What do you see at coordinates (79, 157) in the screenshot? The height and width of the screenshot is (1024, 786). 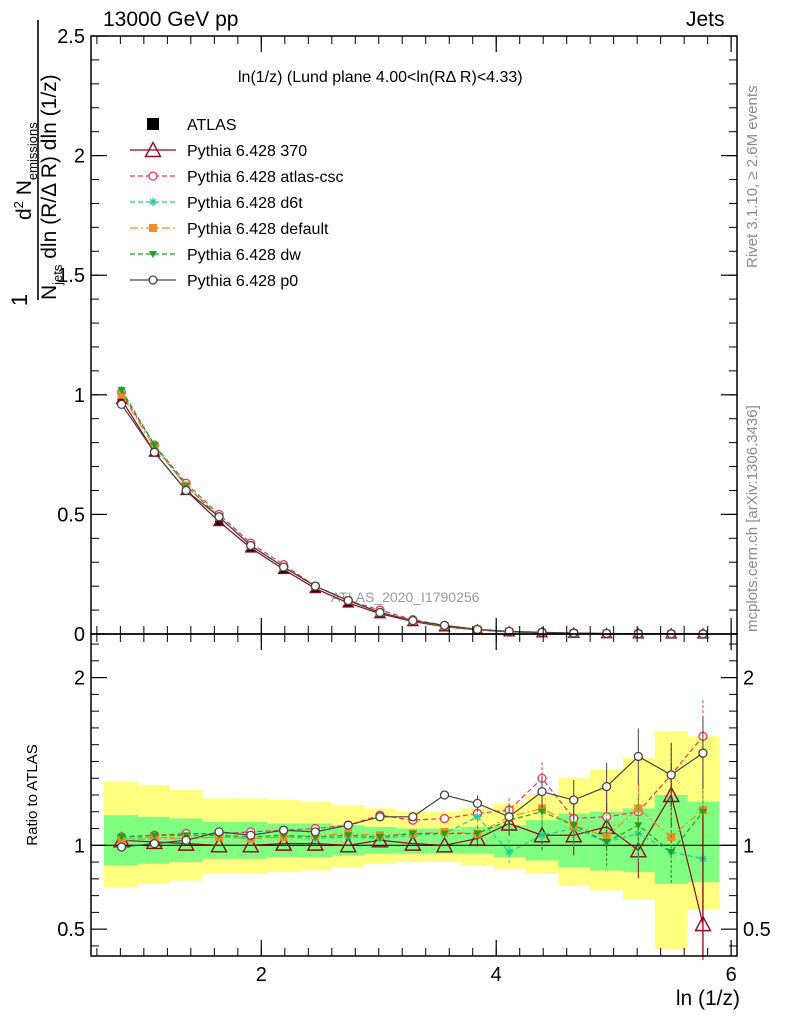 I see `main-ytick-label-4: 2` at bounding box center [79, 157].